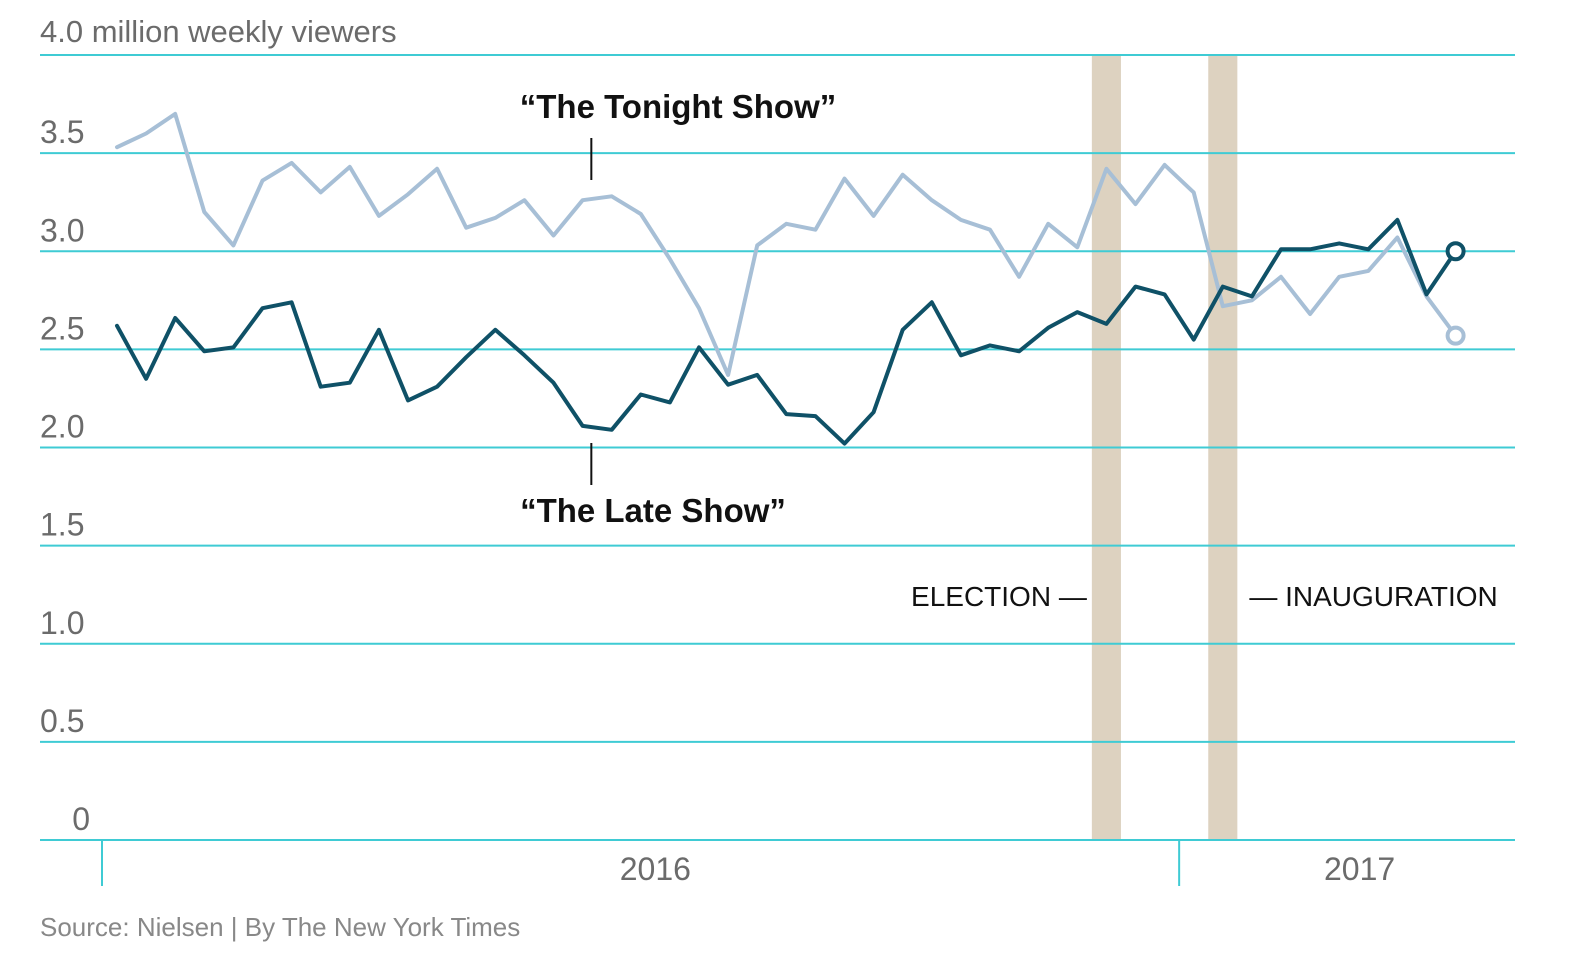 The image size is (1594, 980). Describe the element at coordinates (62, 721) in the screenshot. I see `y-tick-label: 0.5` at that location.